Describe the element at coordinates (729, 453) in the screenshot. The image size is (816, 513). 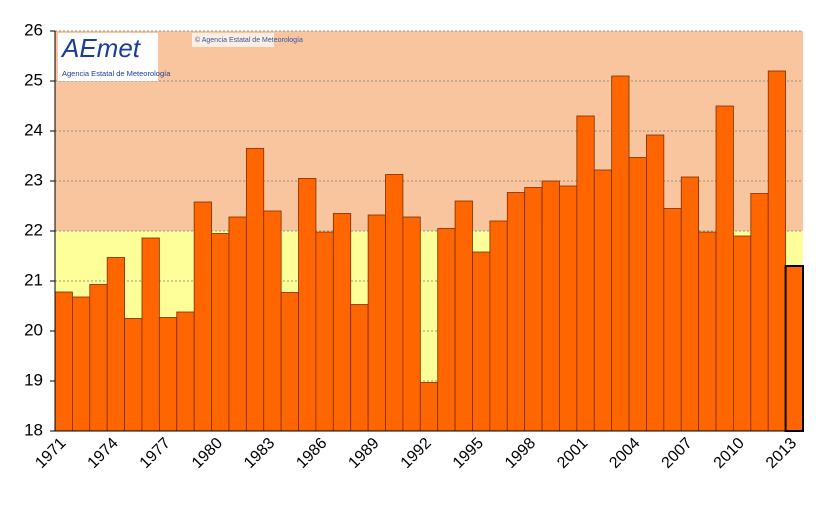
I see `x-tick-label: 2010` at that location.